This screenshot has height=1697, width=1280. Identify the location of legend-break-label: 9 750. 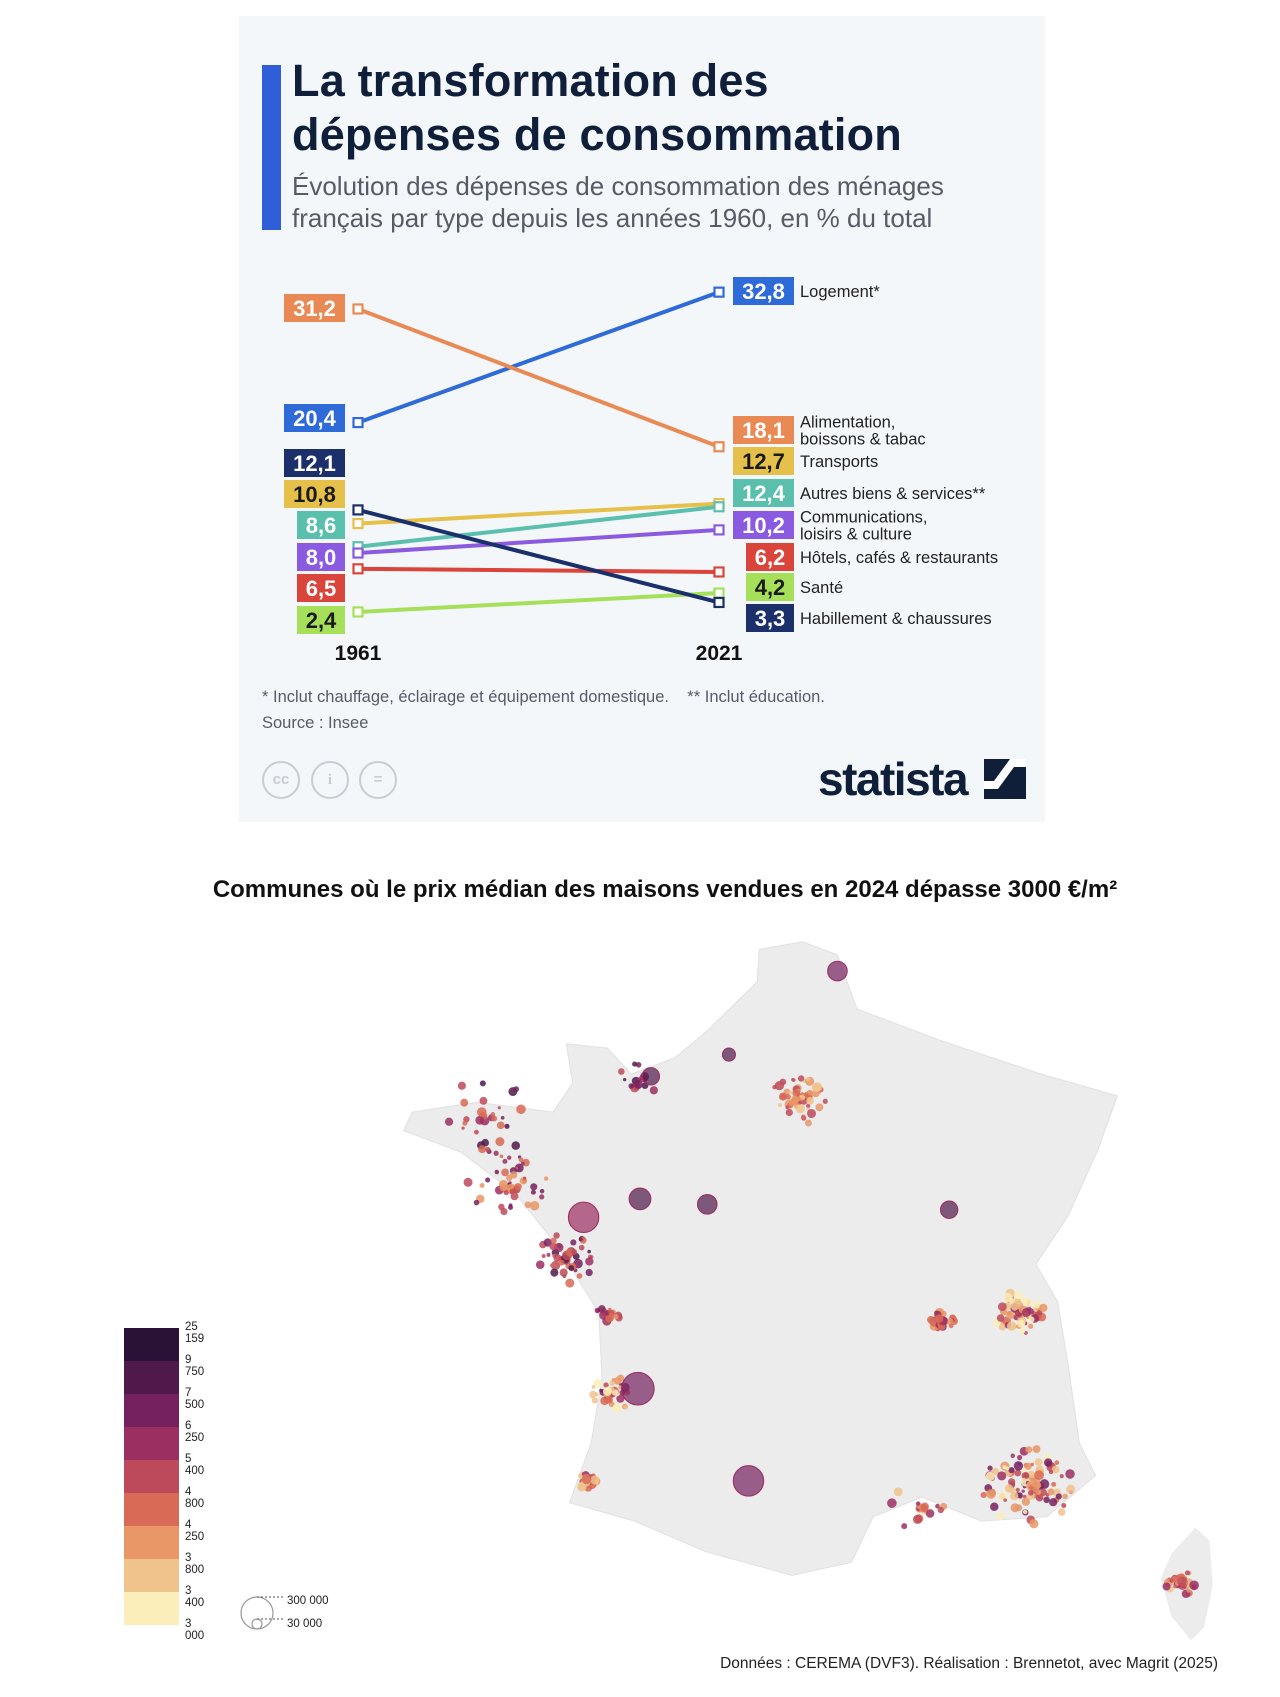
(195, 1366).